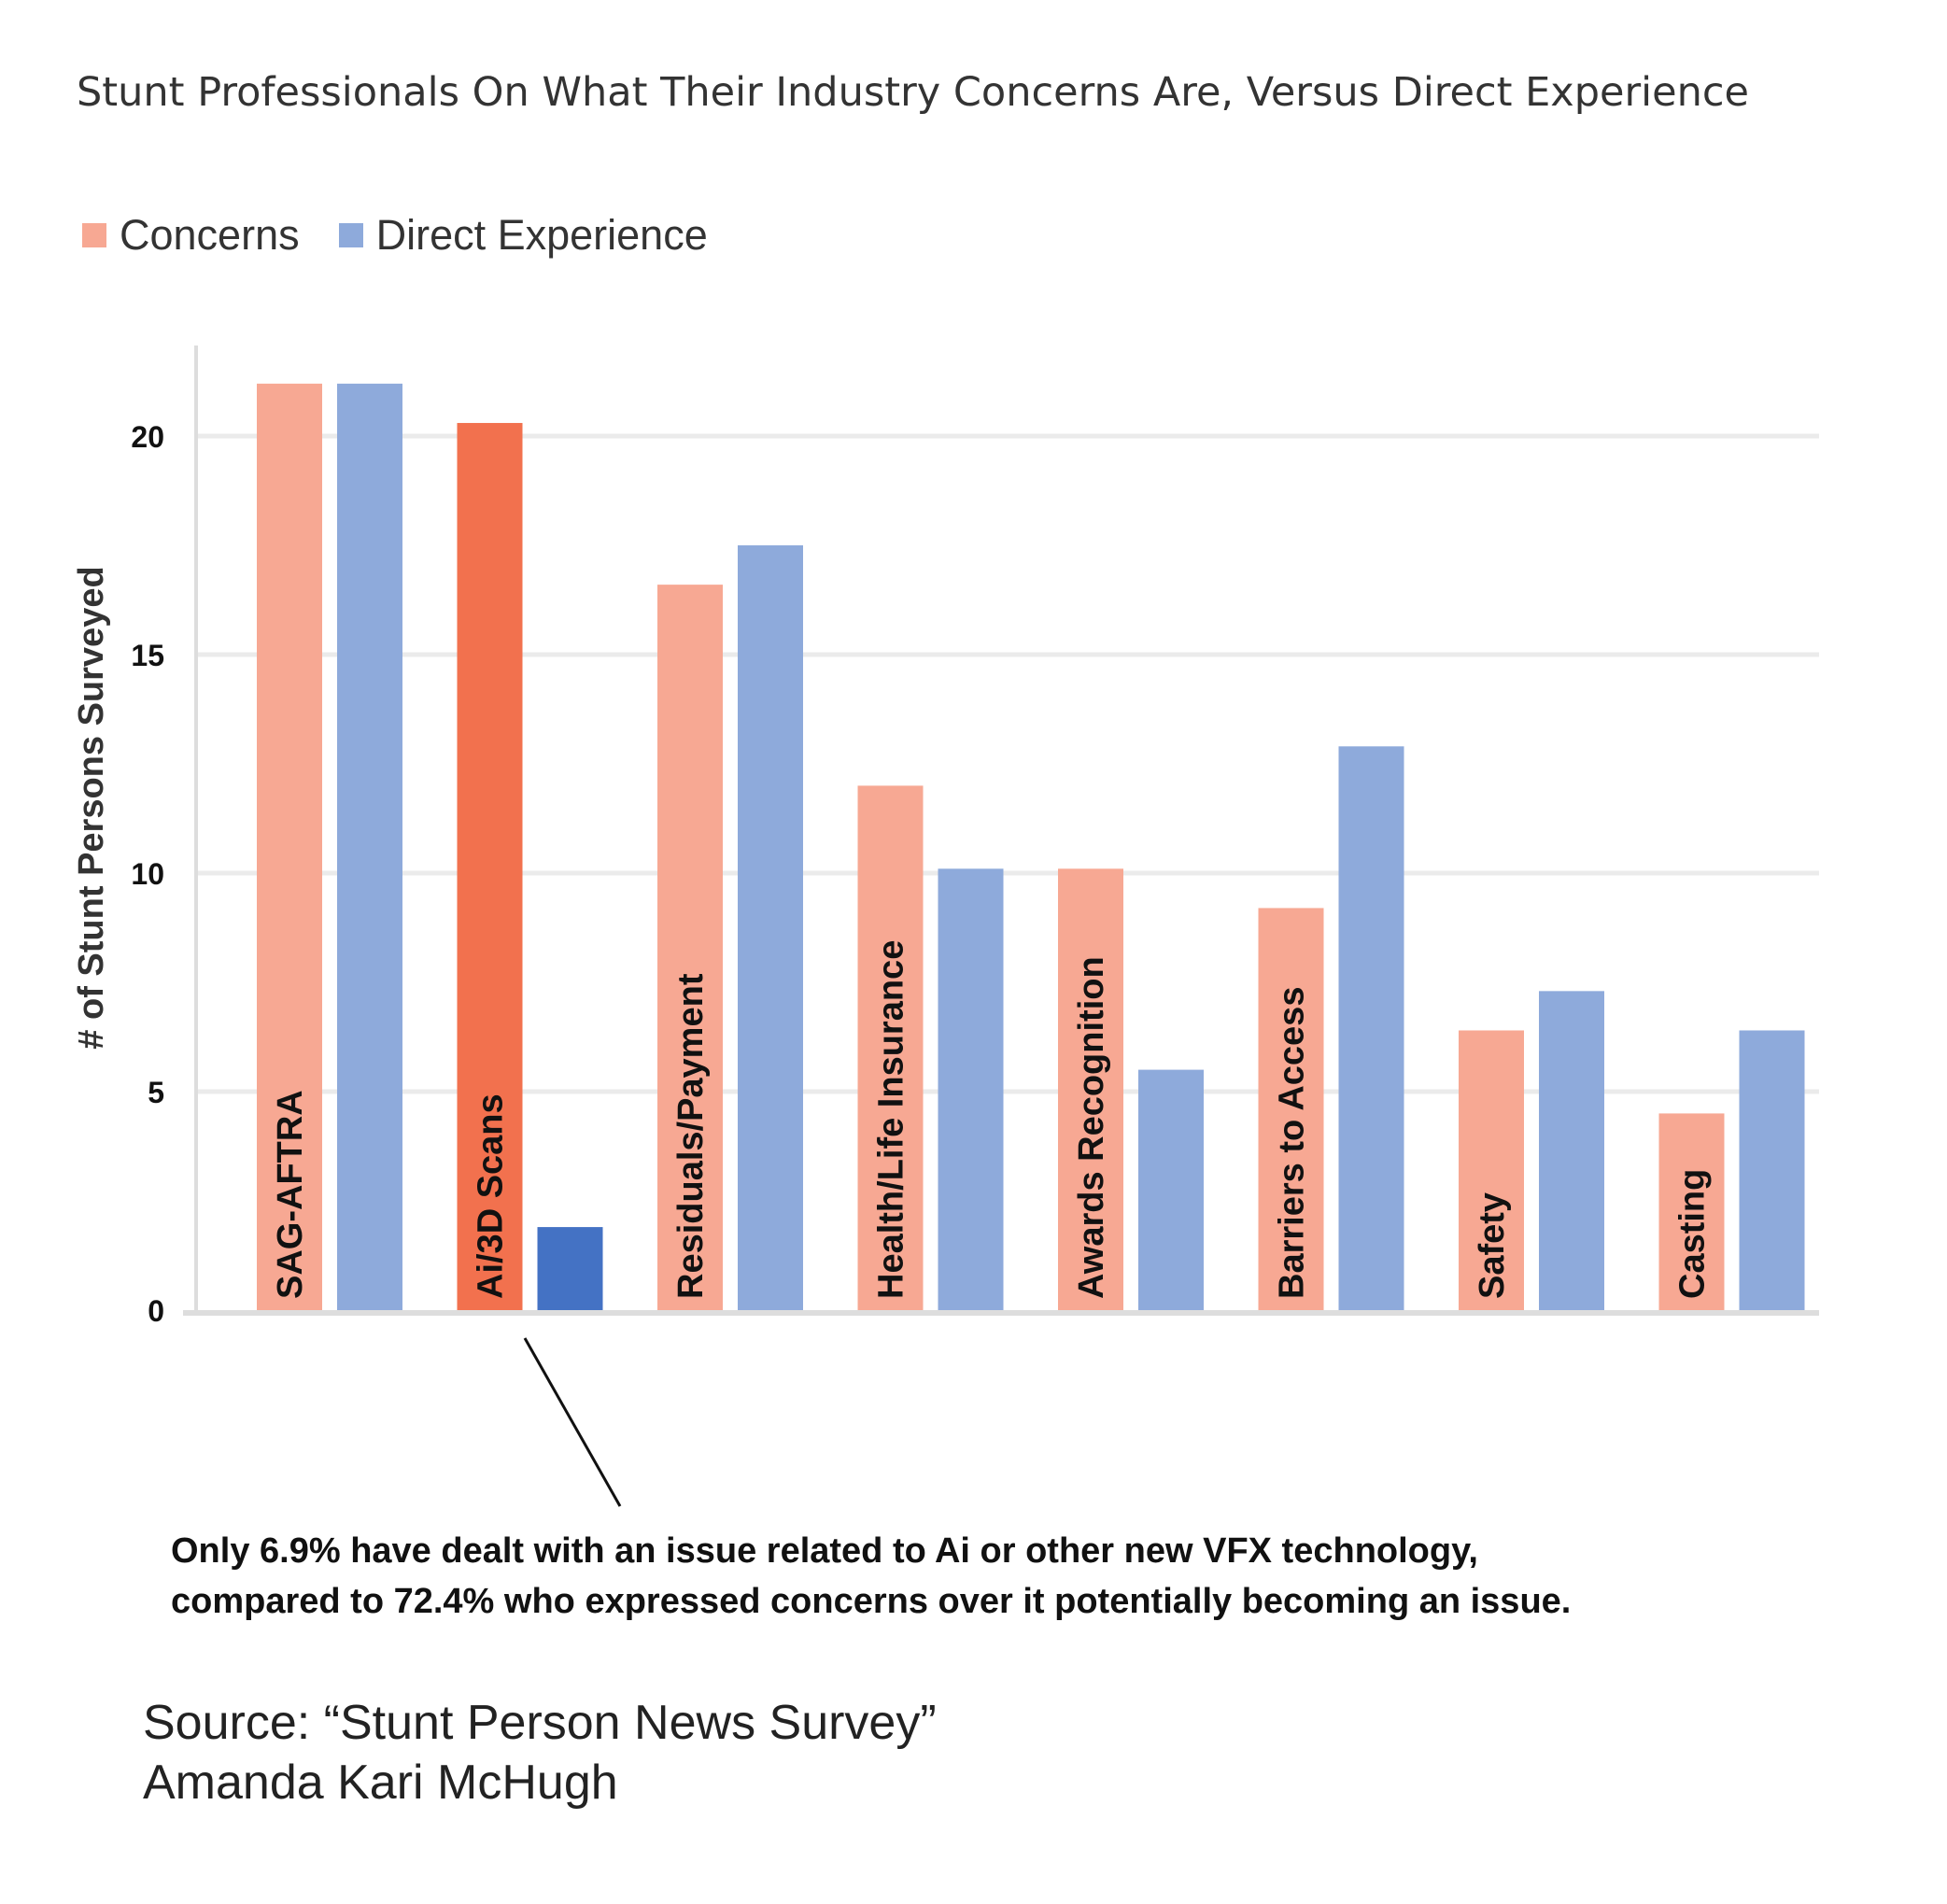 This screenshot has height=1904, width=1947. I want to click on bar-ai-3d-scans-concerns, so click(490, 866).